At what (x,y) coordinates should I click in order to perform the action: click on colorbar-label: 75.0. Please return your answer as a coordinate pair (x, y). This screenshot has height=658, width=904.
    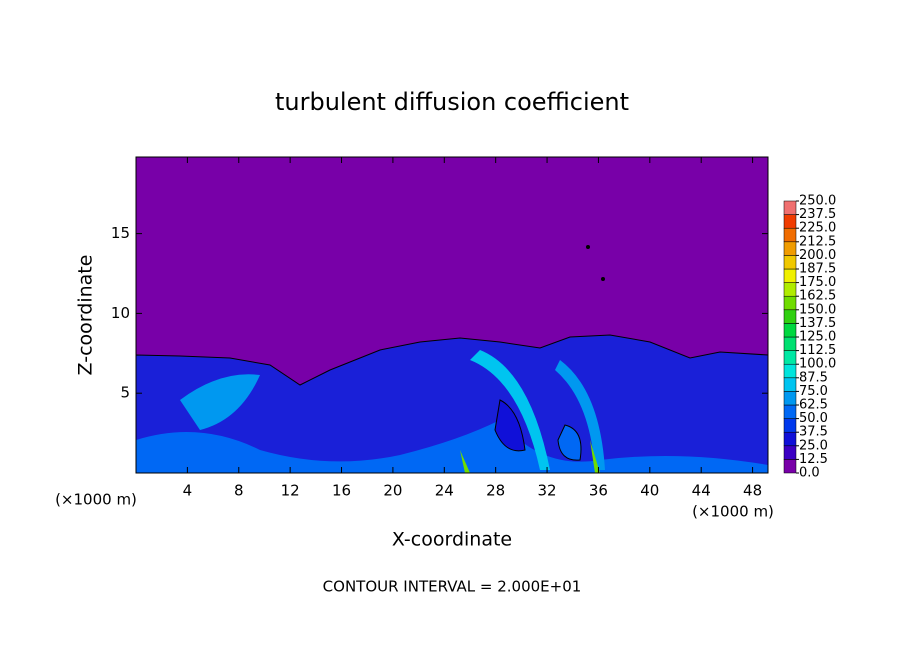
    Looking at the image, I should click on (813, 391).